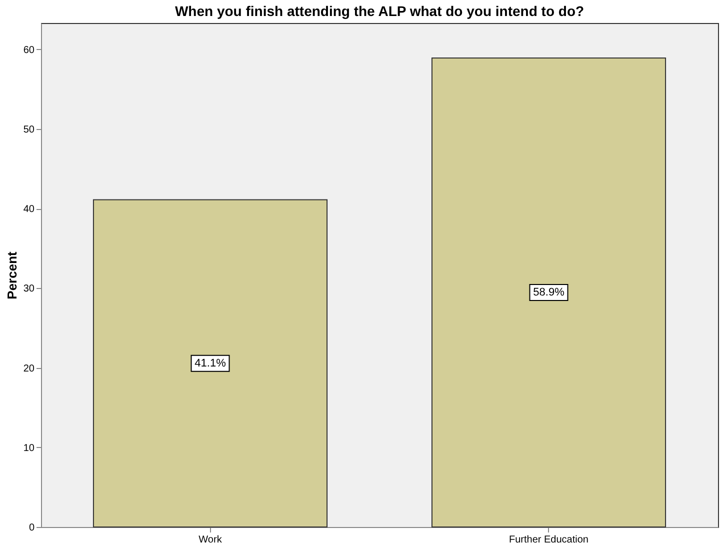 This screenshot has height=546, width=720. Describe the element at coordinates (31, 528) in the screenshot. I see `y-tick-label: 0` at that location.